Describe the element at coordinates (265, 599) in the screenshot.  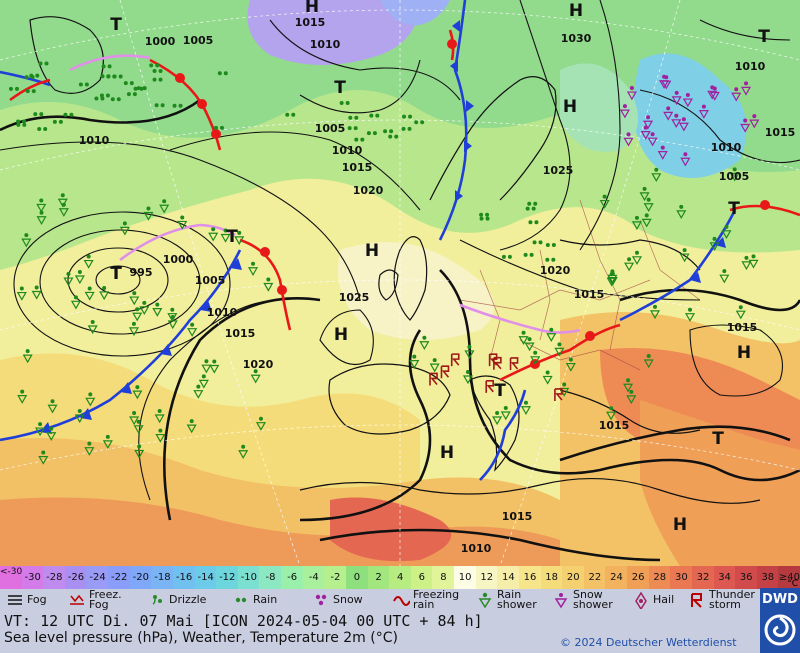
I see `legend-label: Rain` at that location.